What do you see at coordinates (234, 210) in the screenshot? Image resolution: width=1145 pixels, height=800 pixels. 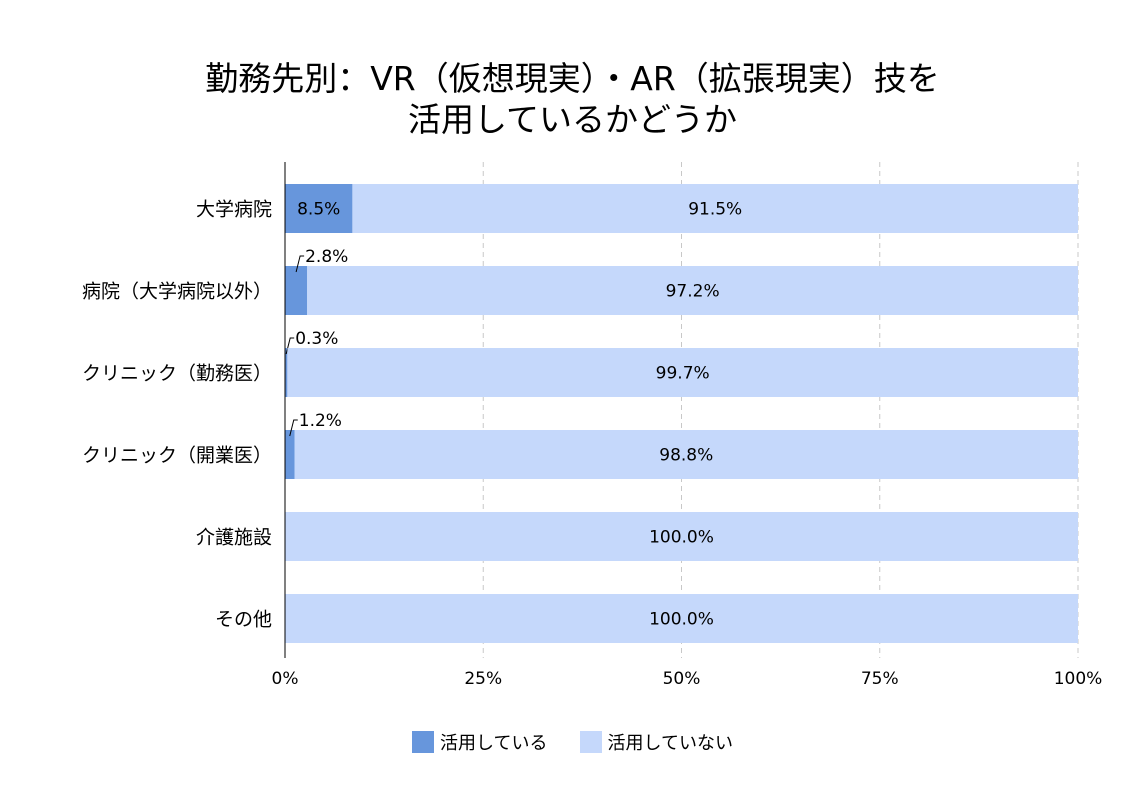 I see `category-label: 大学病院` at bounding box center [234, 210].